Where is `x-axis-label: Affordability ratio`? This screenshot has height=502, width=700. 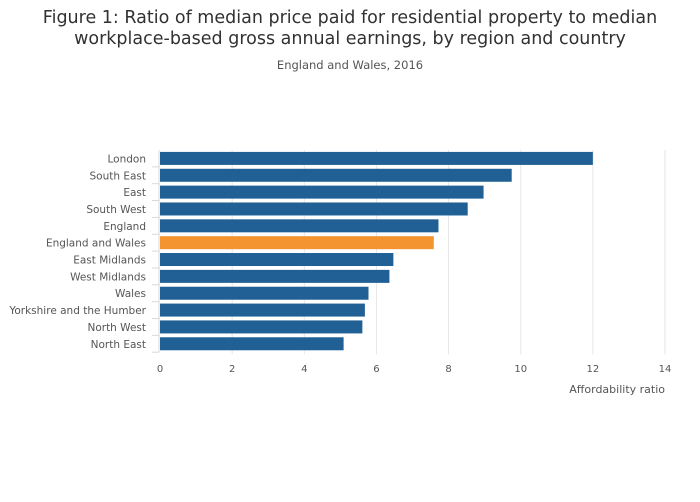
x-axis-label: Affordability ratio is located at coordinates (617, 389).